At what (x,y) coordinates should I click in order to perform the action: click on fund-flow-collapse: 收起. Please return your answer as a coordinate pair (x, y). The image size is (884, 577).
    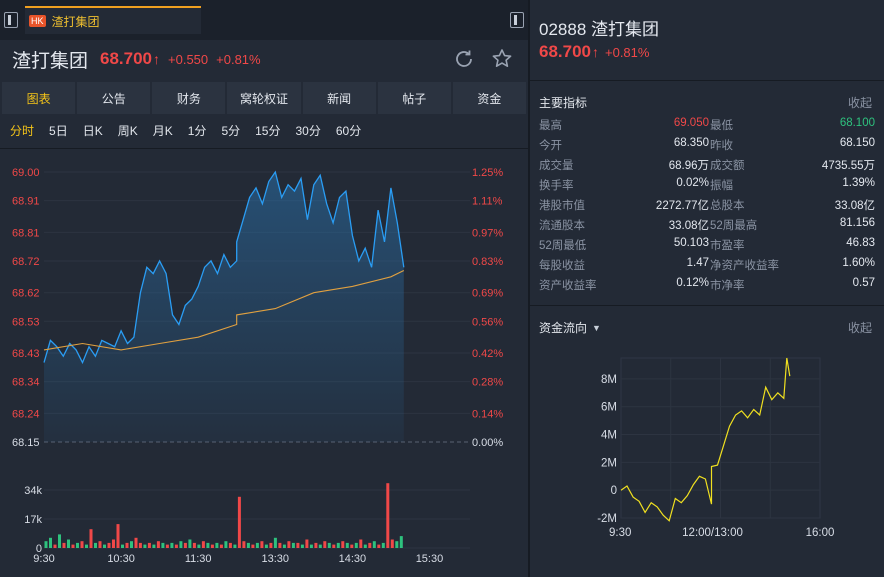
    Looking at the image, I should click on (859, 328).